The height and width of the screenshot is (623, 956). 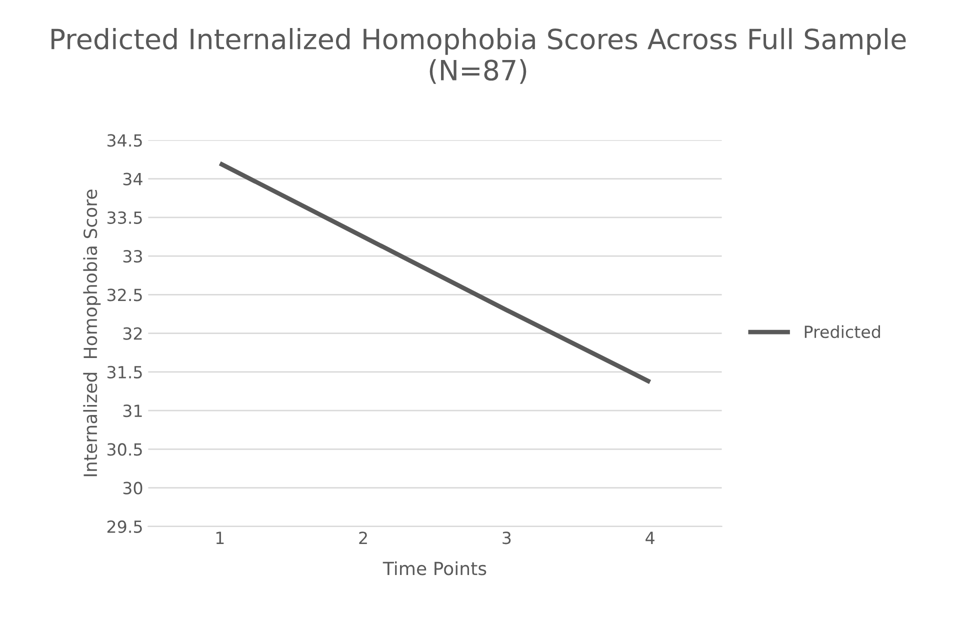 I want to click on y-tick-label: 30, so click(x=132, y=488).